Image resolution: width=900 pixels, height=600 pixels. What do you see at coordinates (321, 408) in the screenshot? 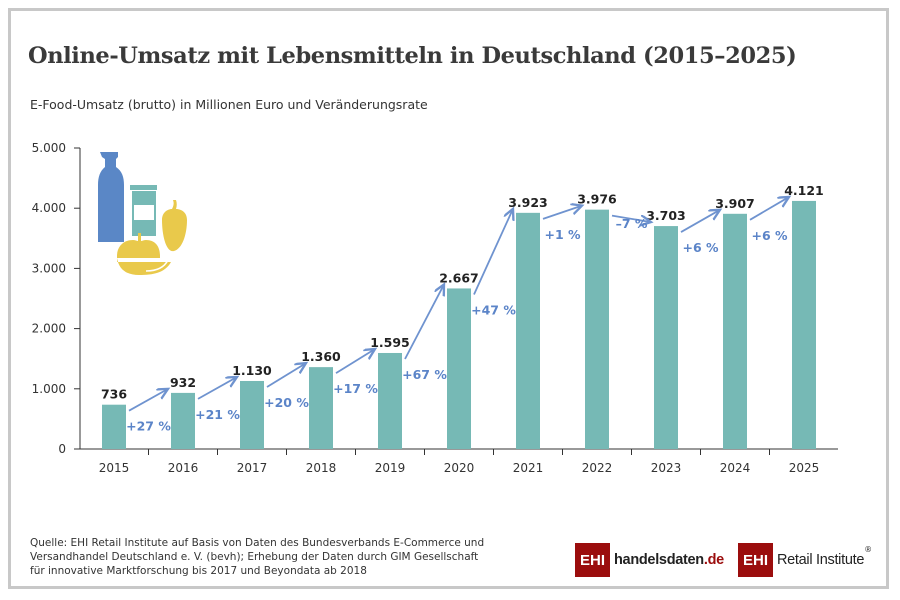
I see `bar-2018` at bounding box center [321, 408].